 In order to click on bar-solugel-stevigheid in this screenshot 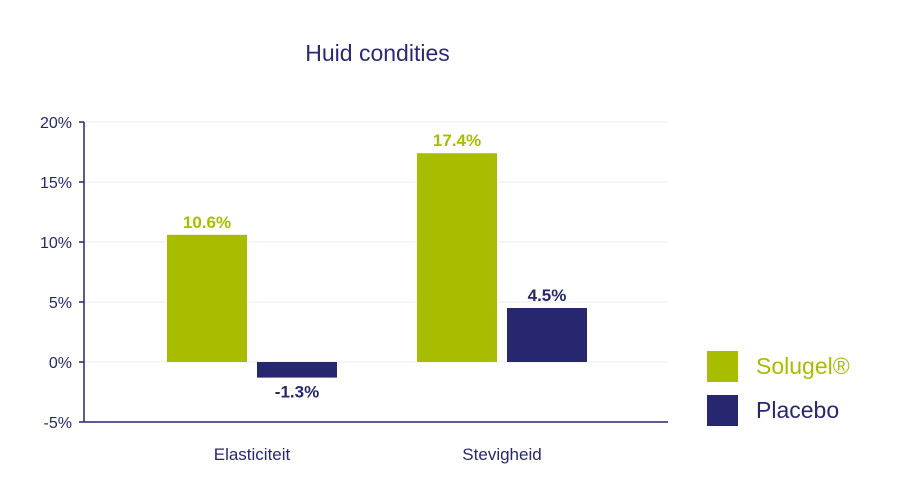, I will do `click(457, 257)`.